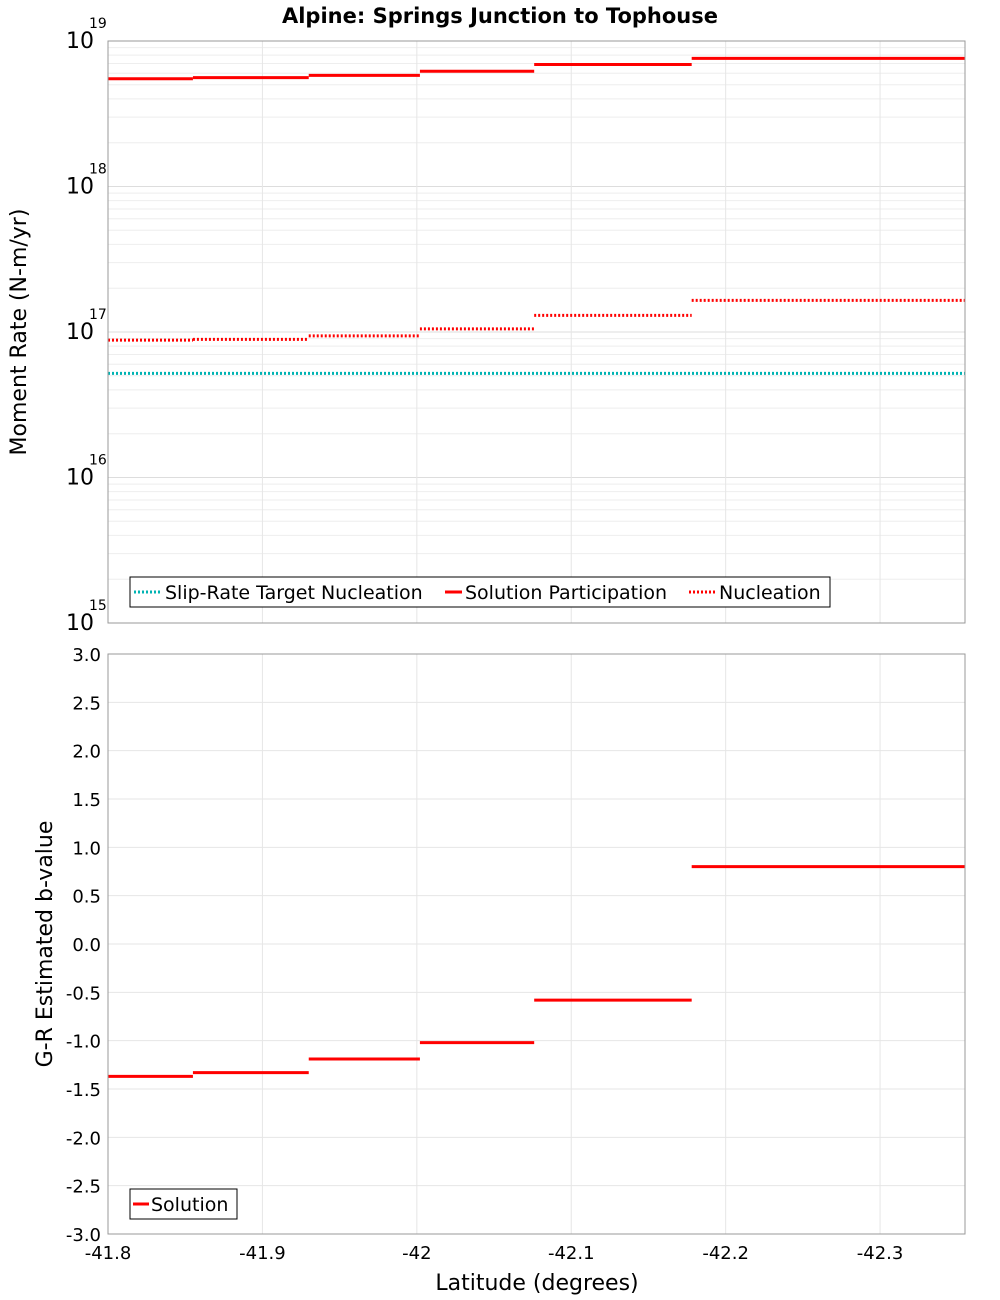 Image resolution: width=1000 pixels, height=1300 pixels. Describe the element at coordinates (83, 1187) in the screenshot. I see `bottom-y-tick-label: -2.5` at that location.